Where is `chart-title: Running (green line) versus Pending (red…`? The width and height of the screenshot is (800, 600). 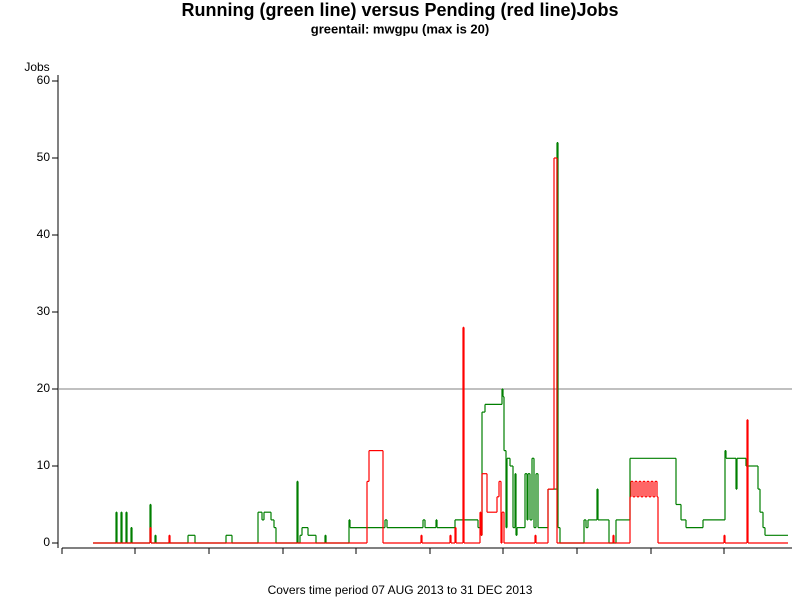
chart-title: Running (green line) versus Pending (red… is located at coordinates (399, 10).